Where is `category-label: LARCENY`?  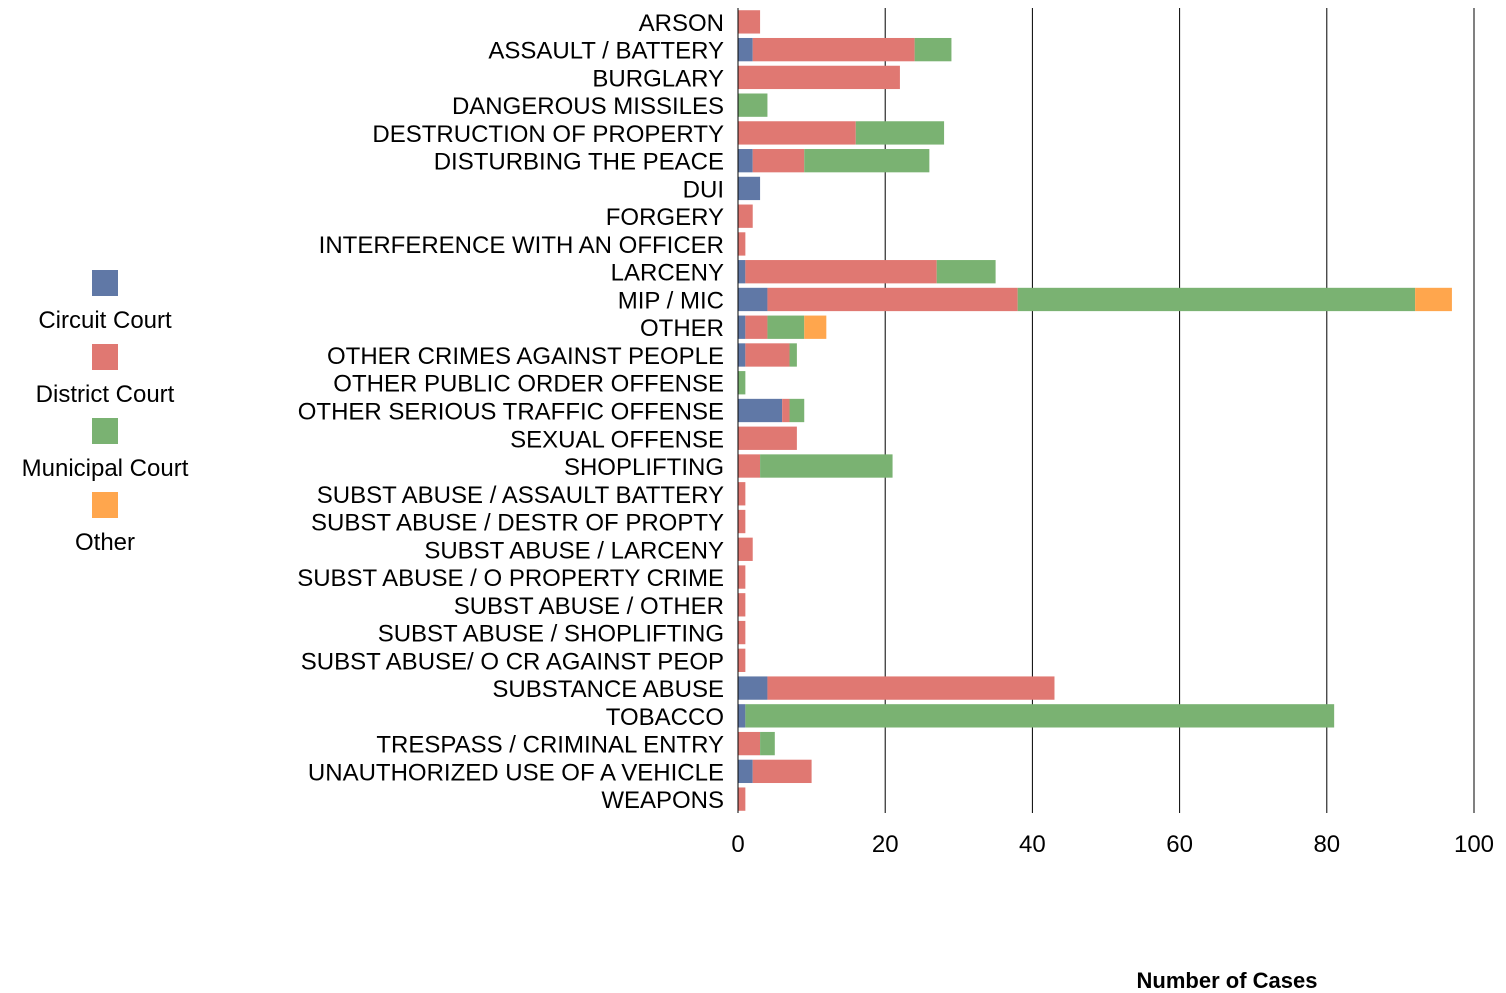
category-label: LARCENY is located at coordinates (667, 273).